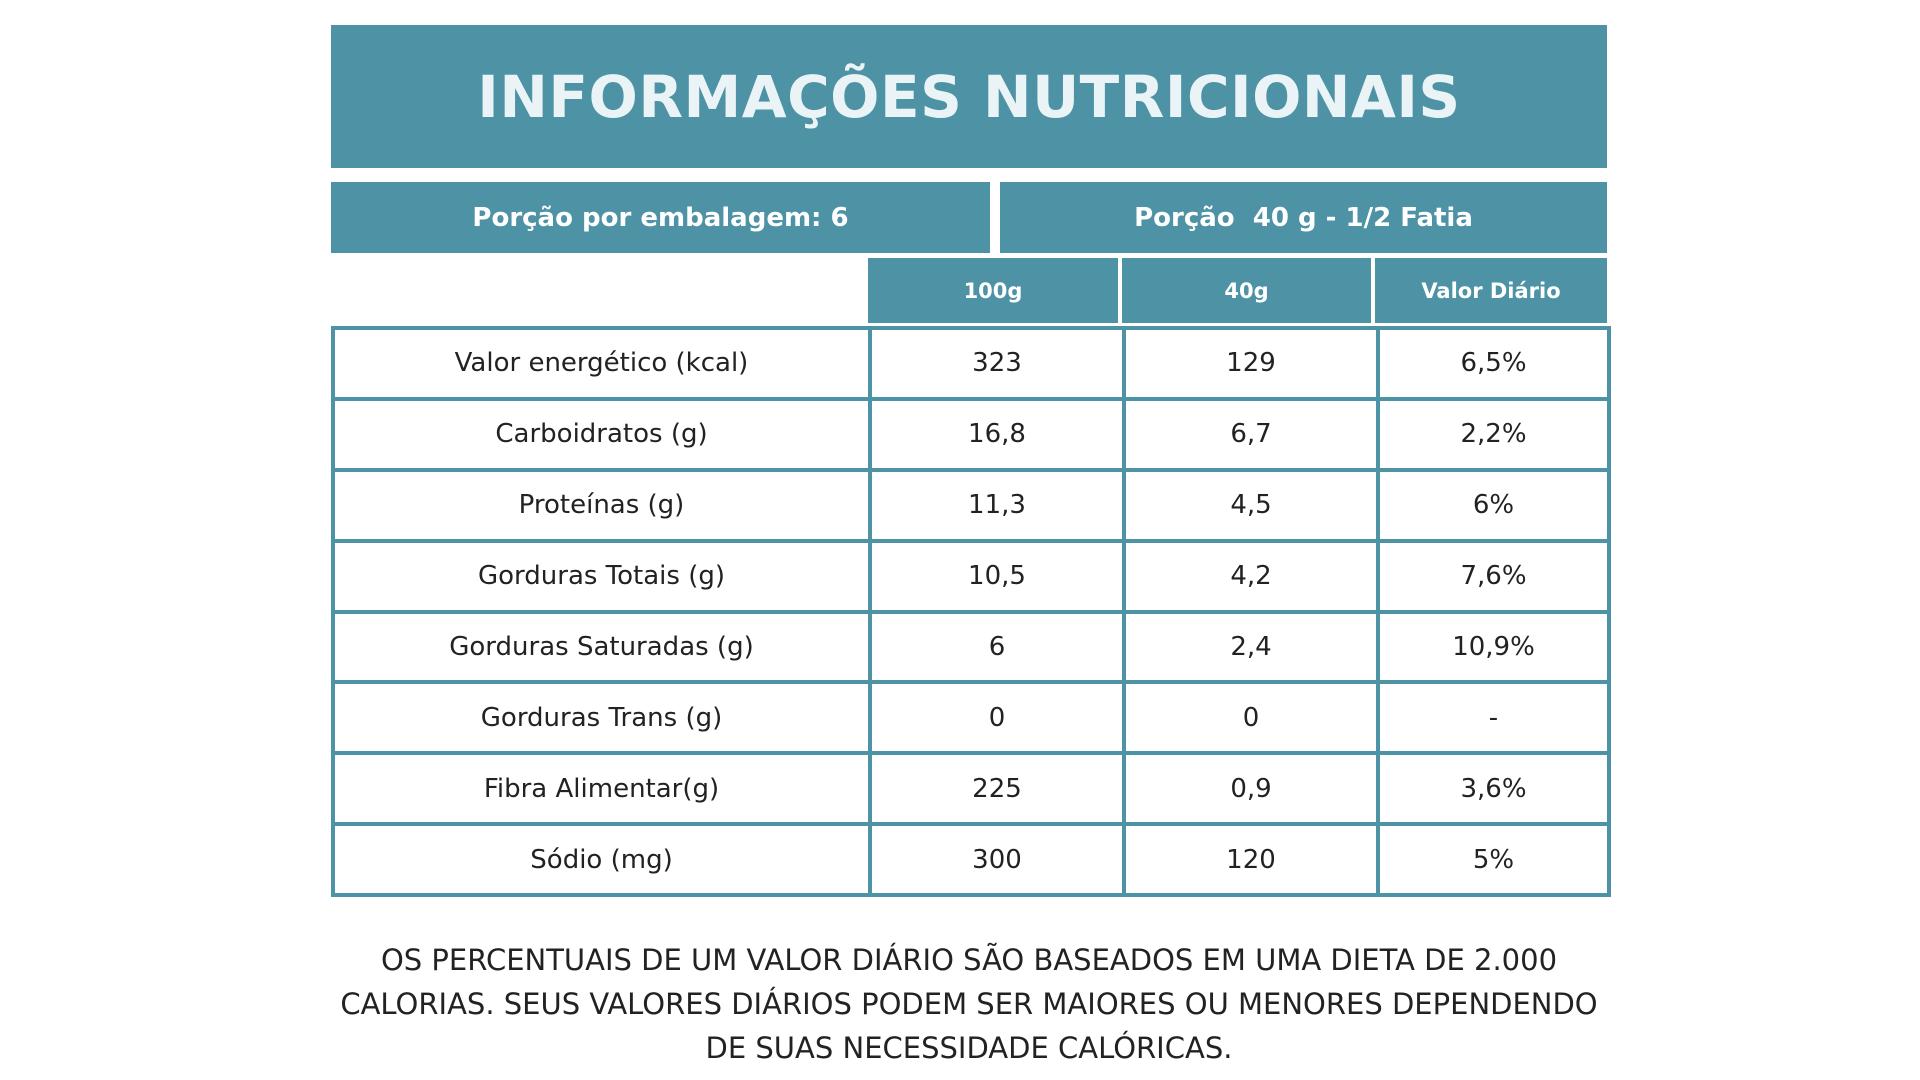 The height and width of the screenshot is (1080, 1920). Describe the element at coordinates (997, 789) in the screenshot. I see `value-100g: 225` at that location.